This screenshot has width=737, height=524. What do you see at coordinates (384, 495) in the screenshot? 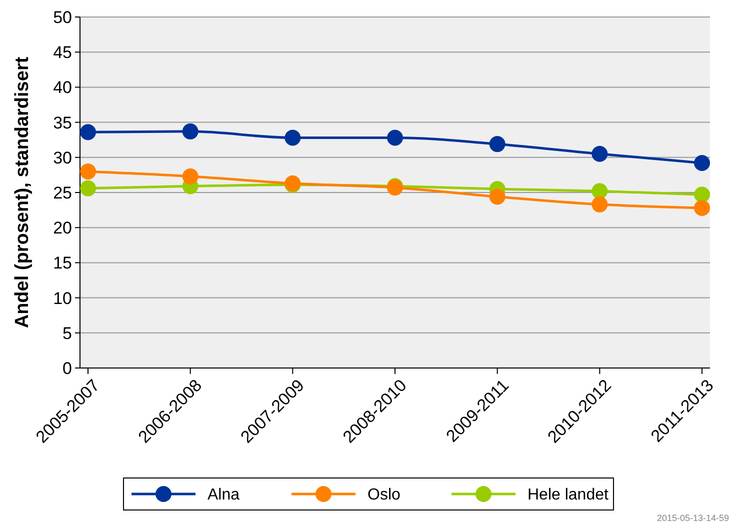
I see `legend-label: Oslo` at bounding box center [384, 495].